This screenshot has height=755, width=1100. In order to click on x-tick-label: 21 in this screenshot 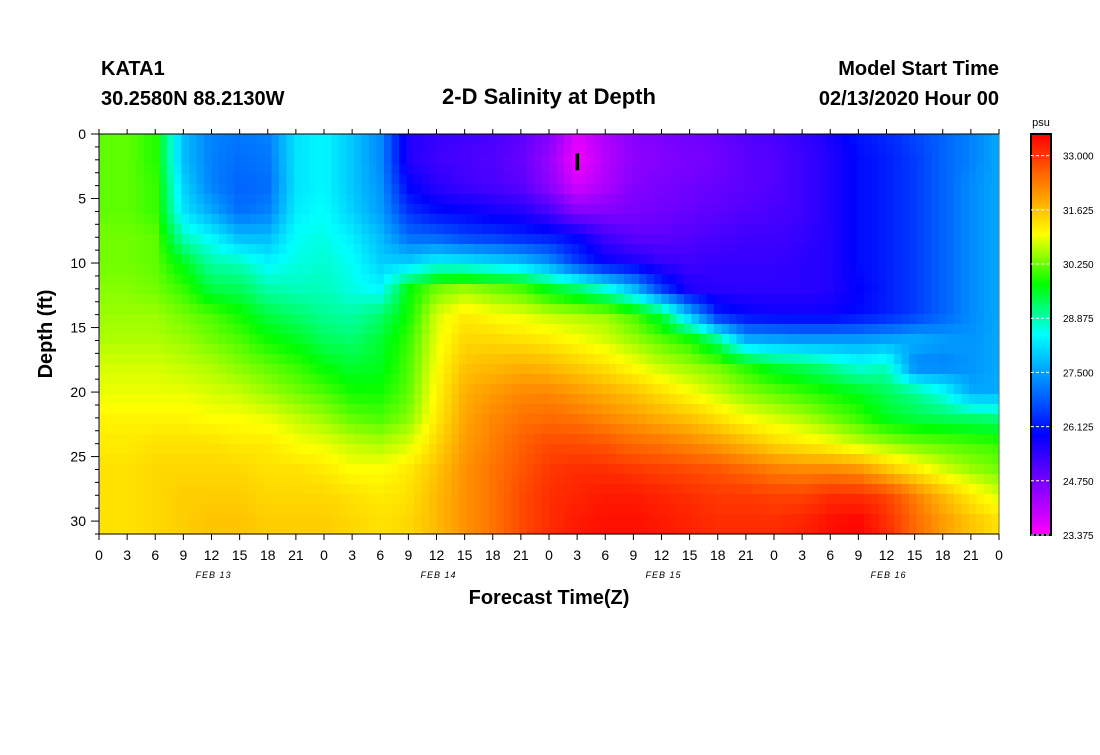, I will do `click(746, 555)`.